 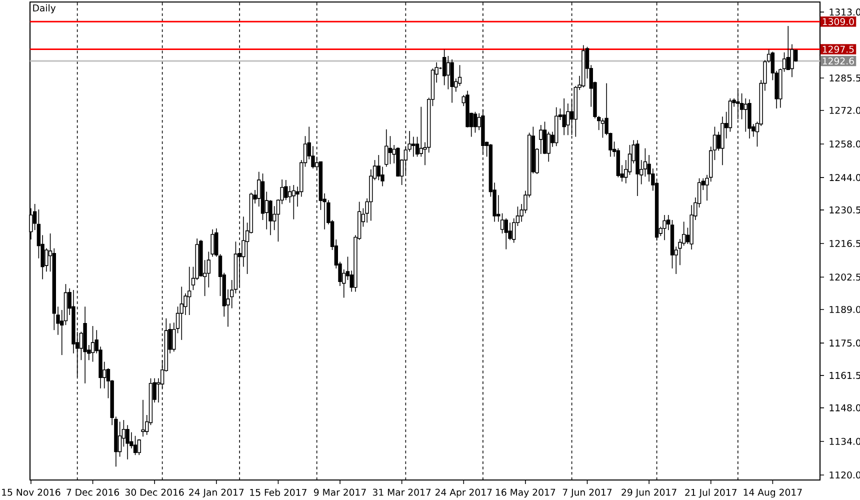 I want to click on x-tick-label: 31 Mar 2017, so click(x=401, y=492).